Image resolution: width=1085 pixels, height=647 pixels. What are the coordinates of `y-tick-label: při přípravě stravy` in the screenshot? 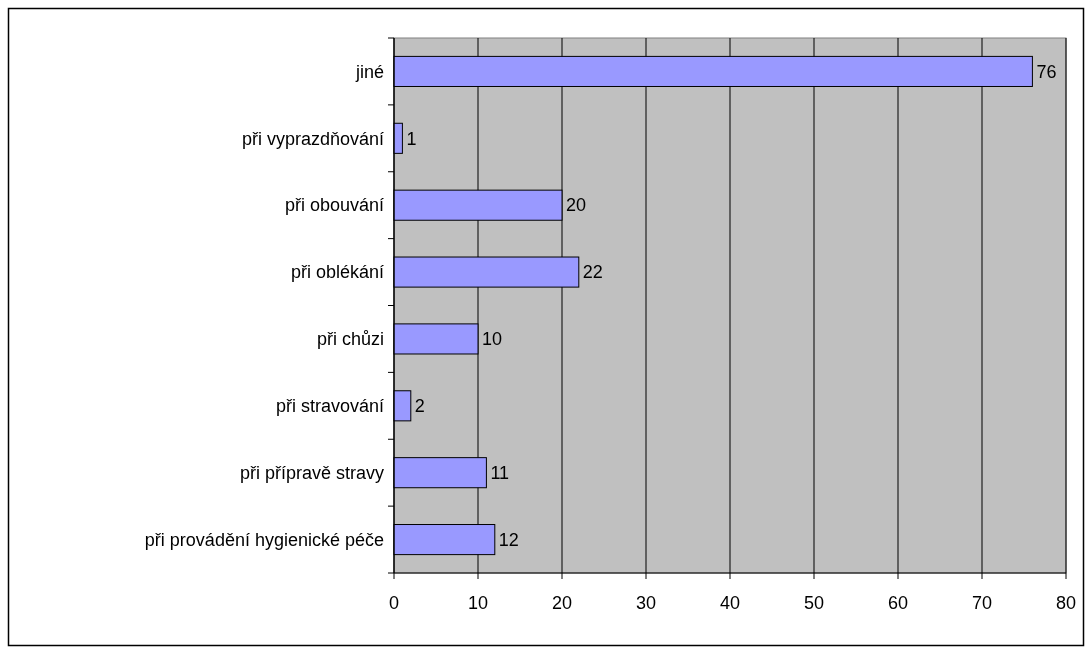 It's located at (311, 472).